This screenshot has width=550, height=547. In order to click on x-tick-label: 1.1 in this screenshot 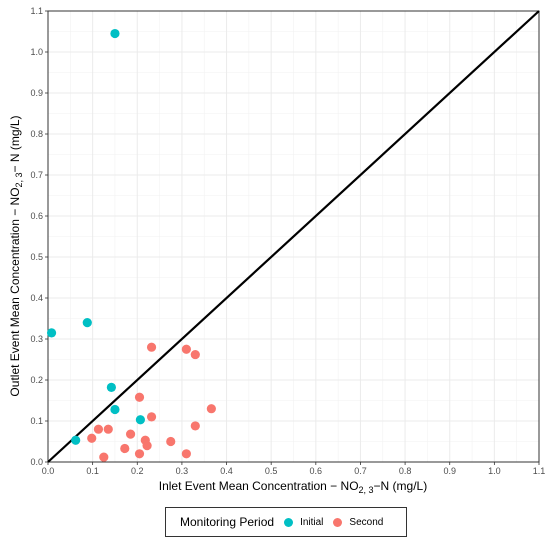, I will do `click(539, 471)`.